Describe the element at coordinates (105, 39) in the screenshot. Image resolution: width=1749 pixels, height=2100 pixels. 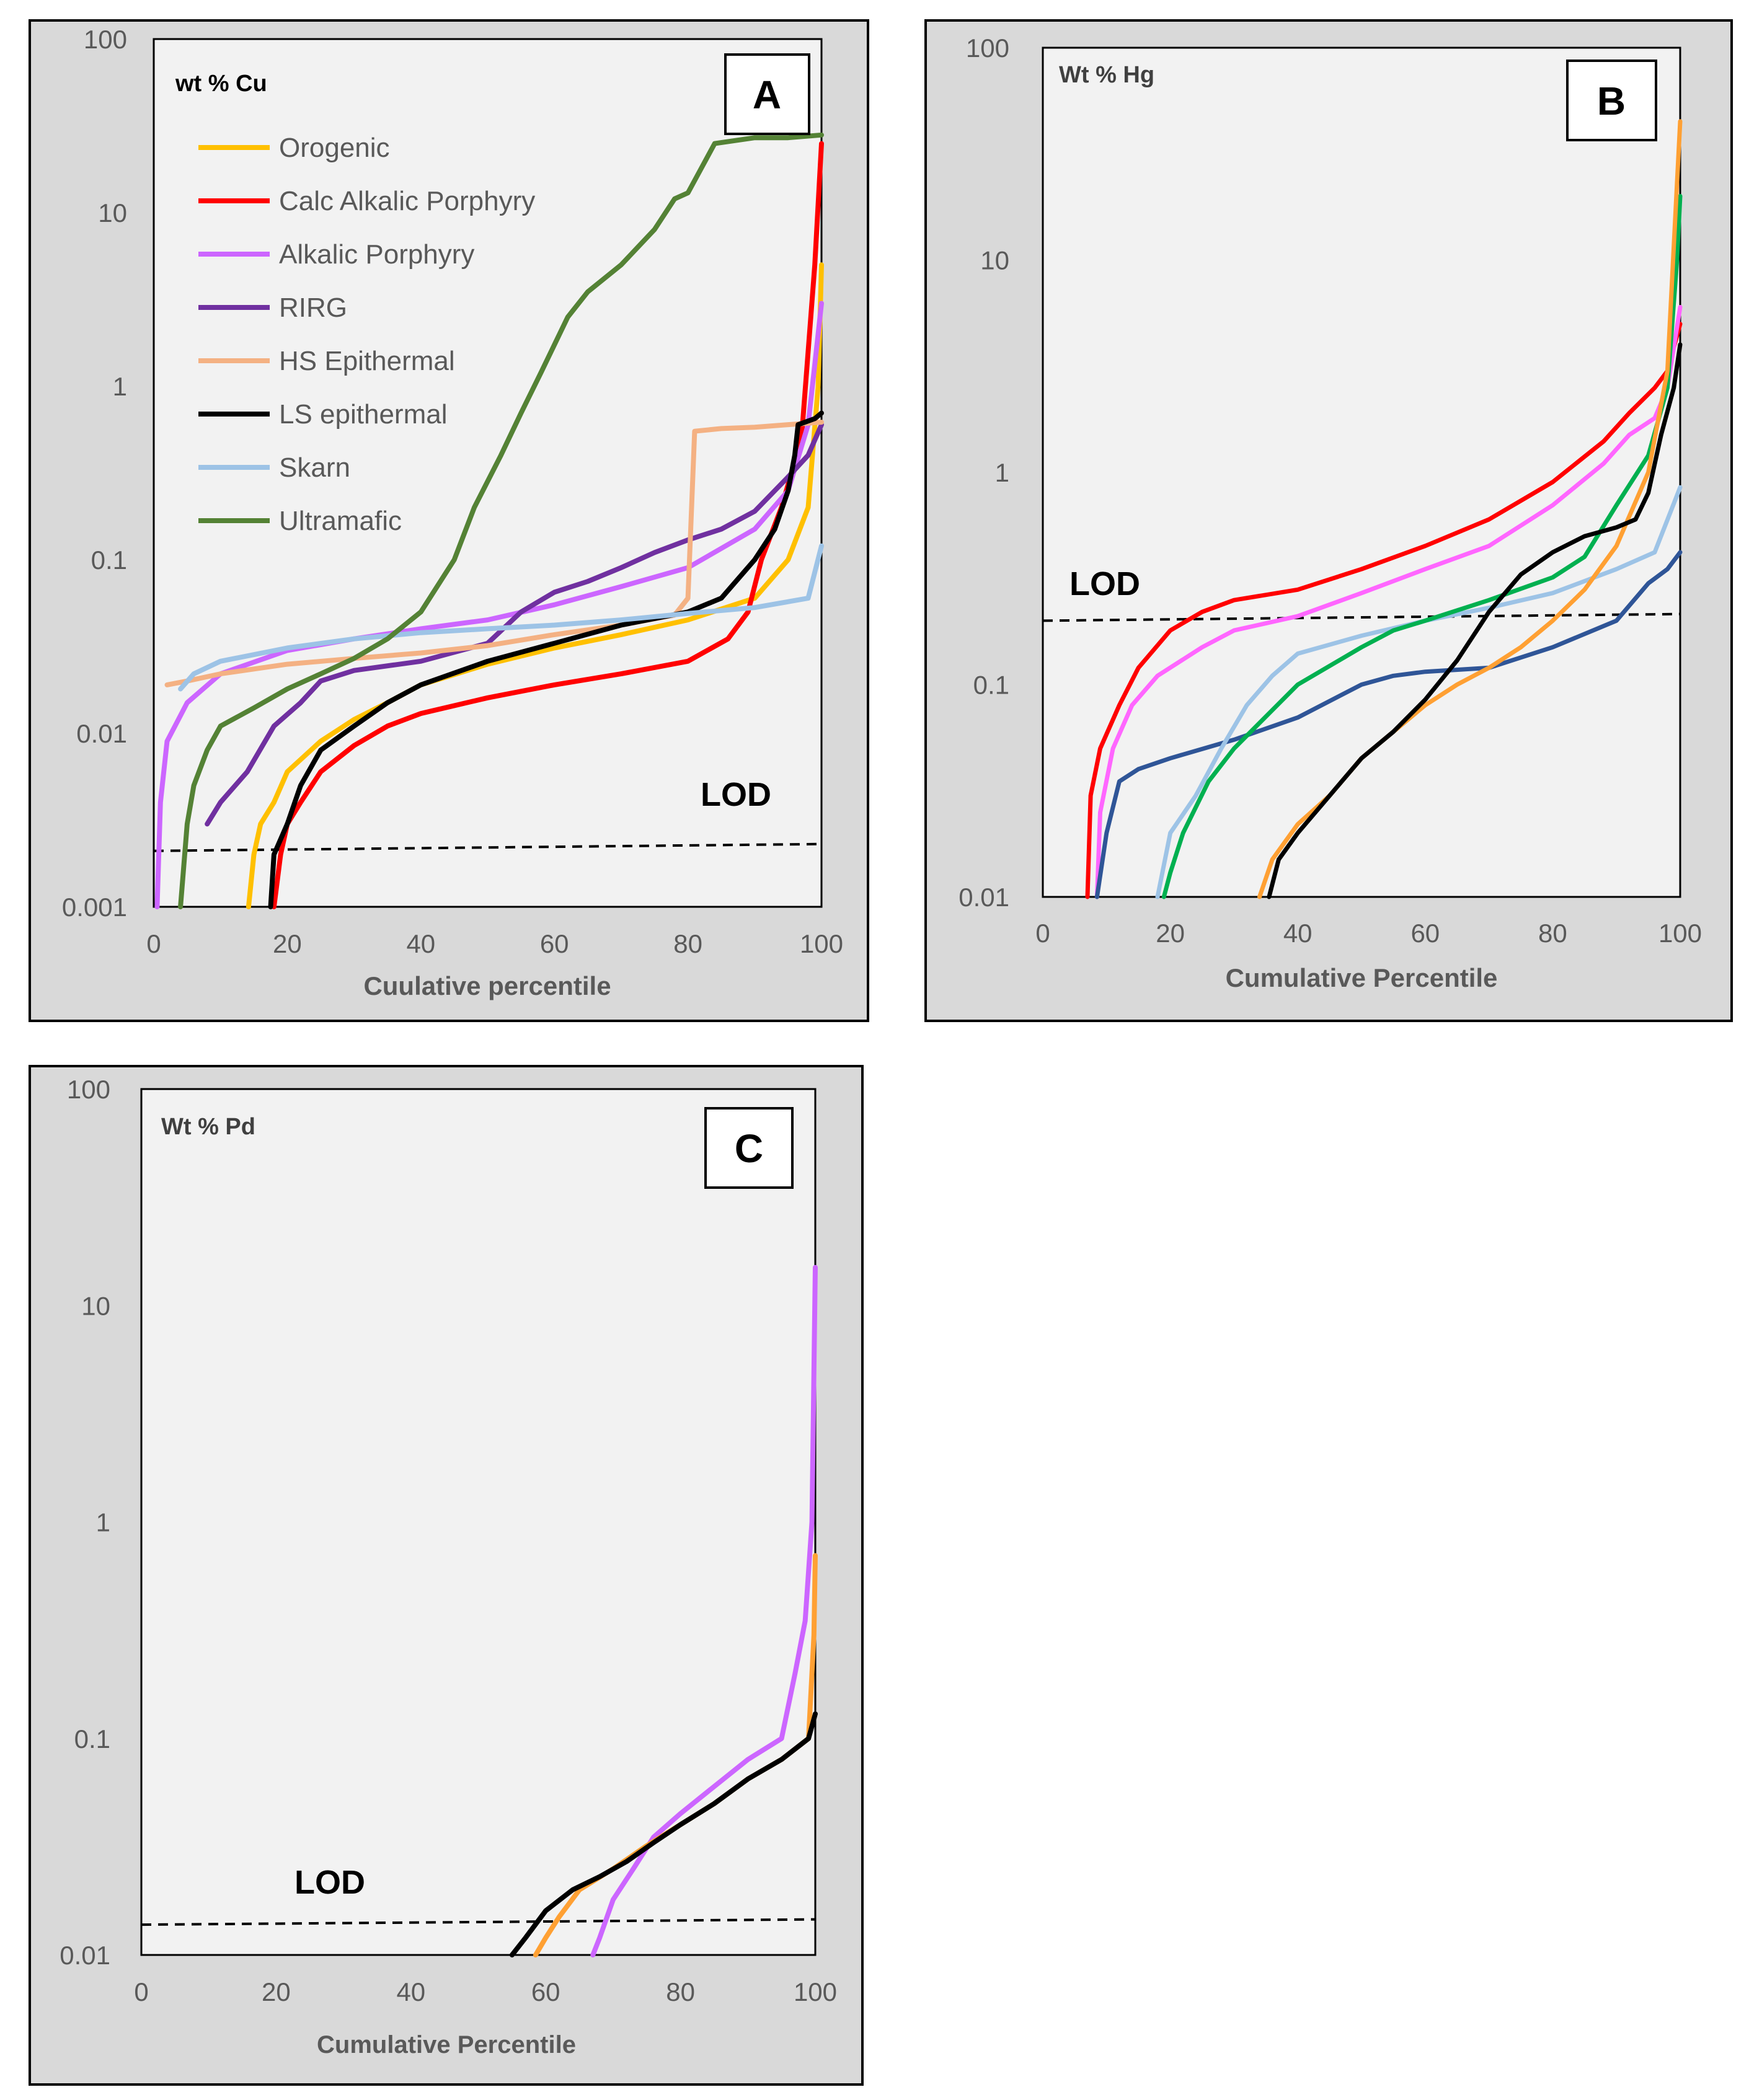
I see `y-tick-label-a: 100` at that location.